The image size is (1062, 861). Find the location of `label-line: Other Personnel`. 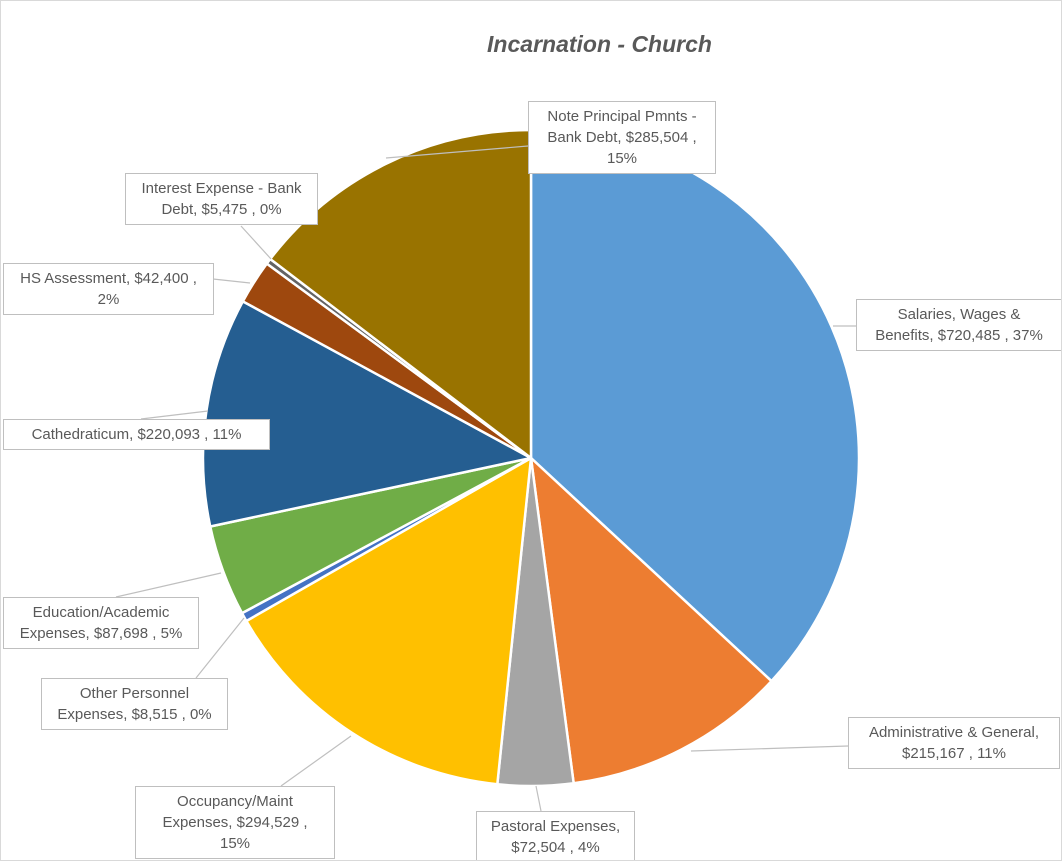

label-line: Other Personnel is located at coordinates (134, 693).